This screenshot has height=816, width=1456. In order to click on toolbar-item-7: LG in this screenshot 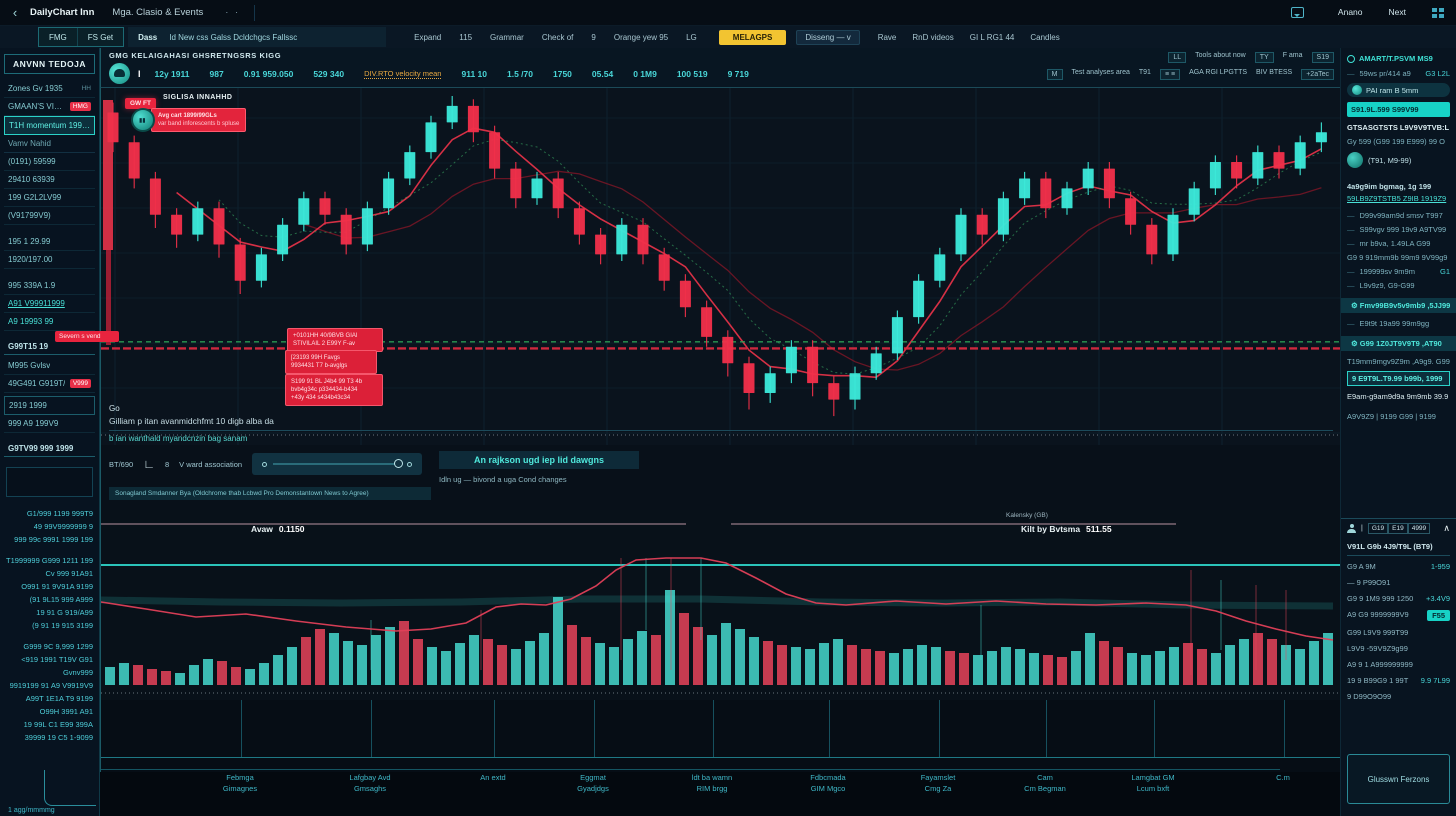, I will do `click(691, 37)`.